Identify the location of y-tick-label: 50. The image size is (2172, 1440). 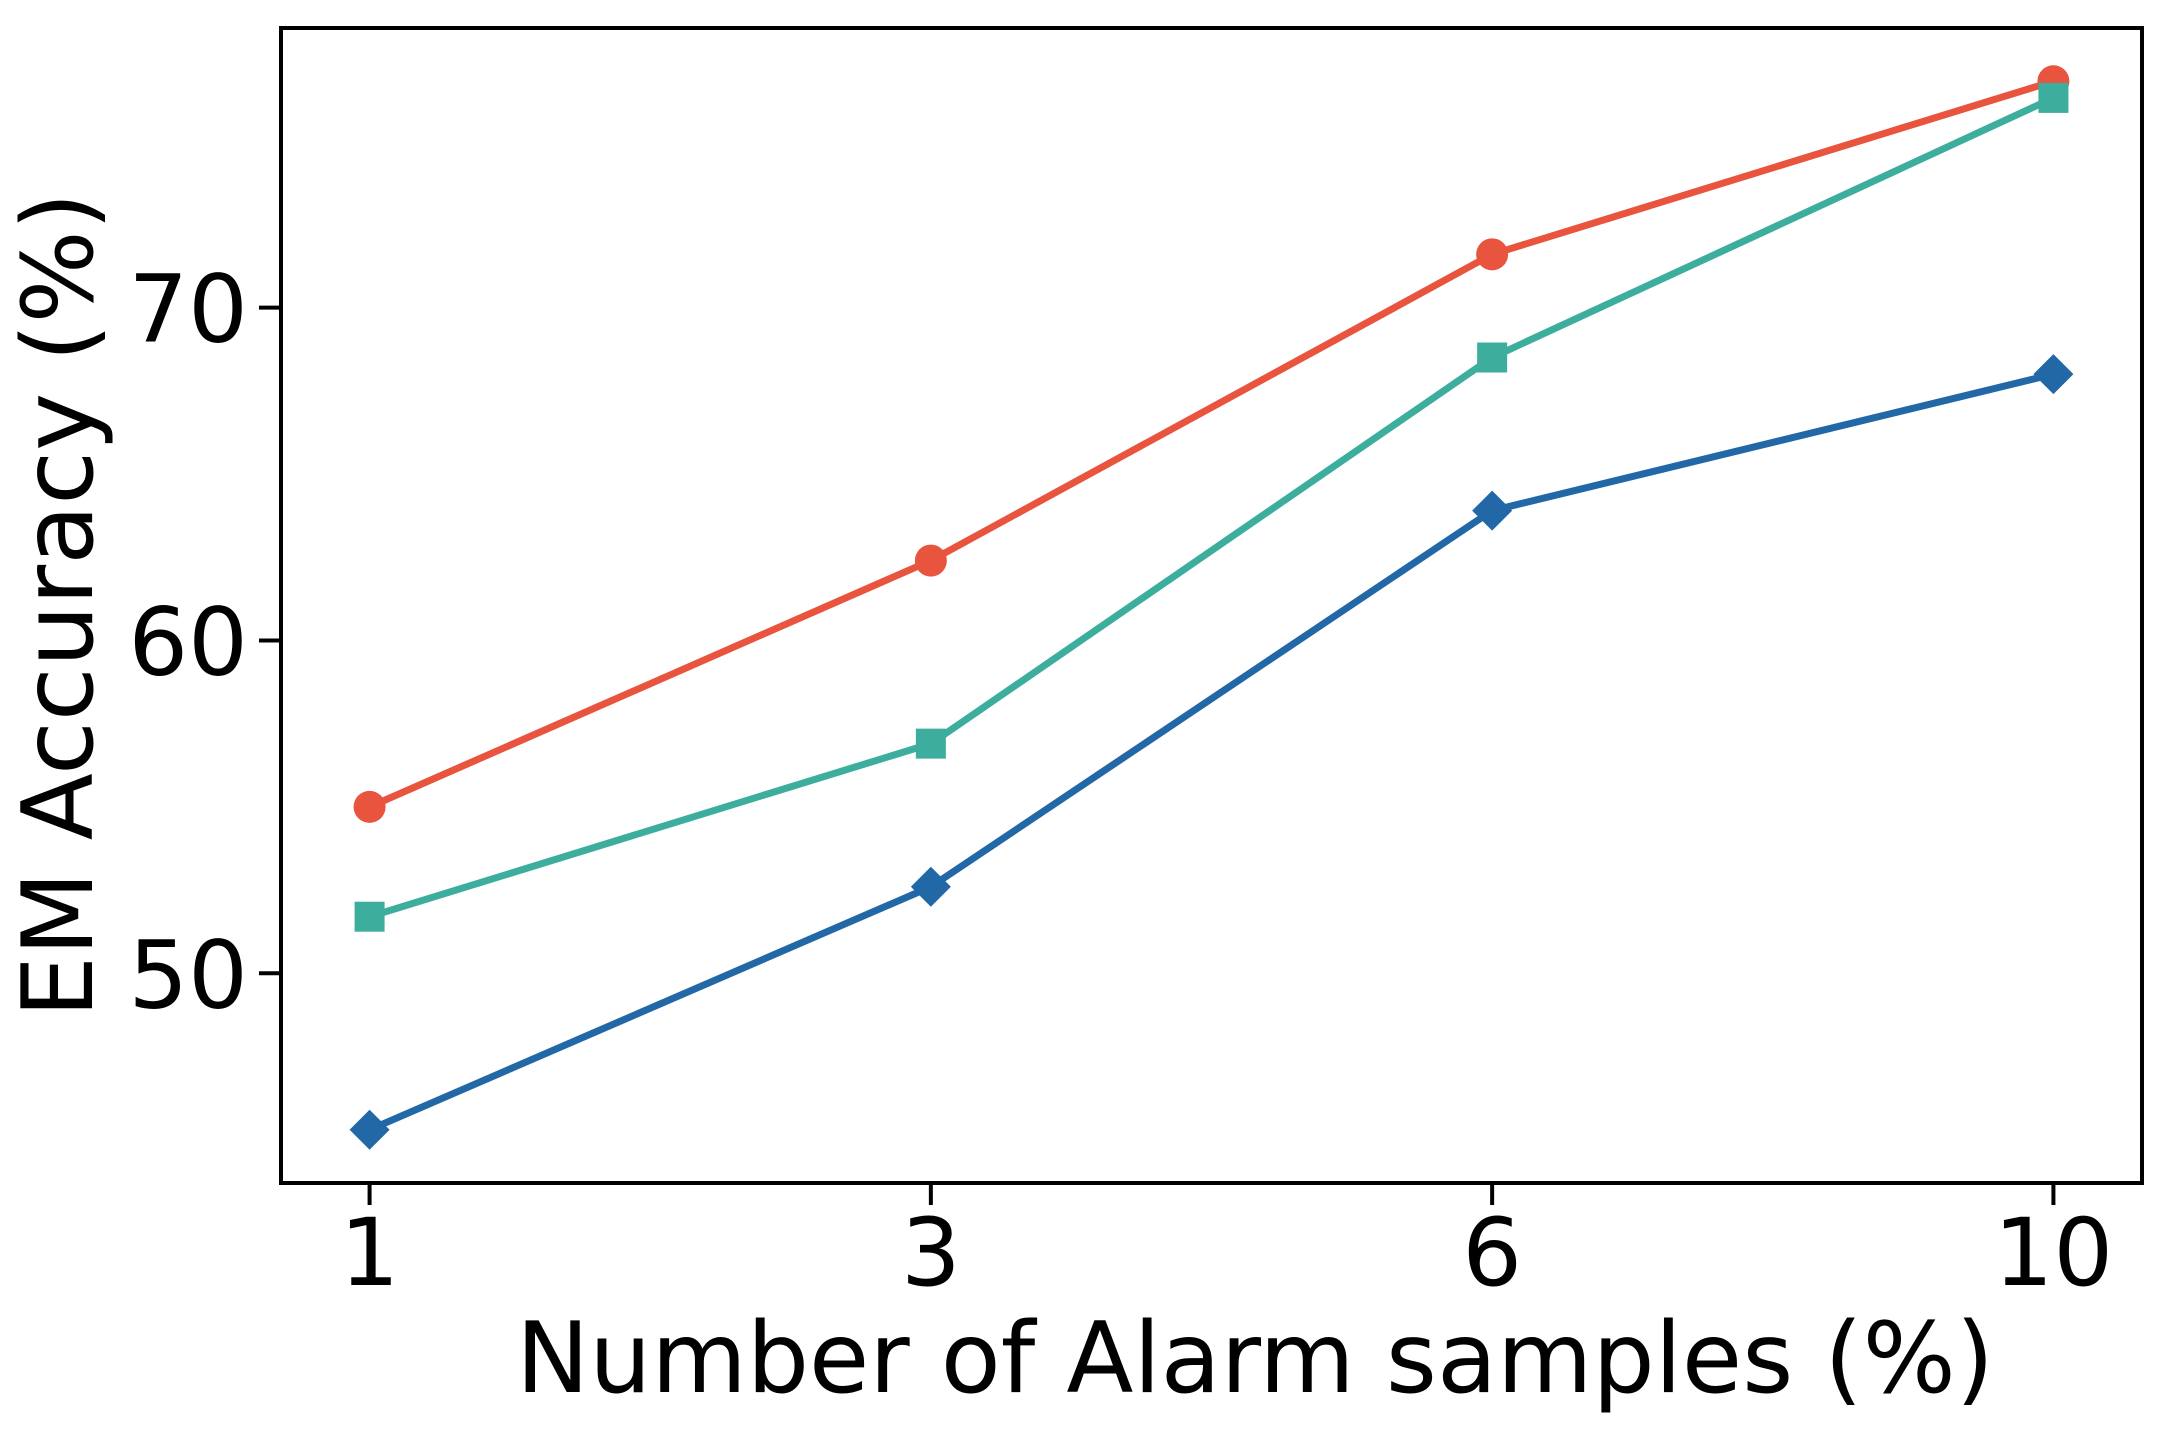
(188, 975).